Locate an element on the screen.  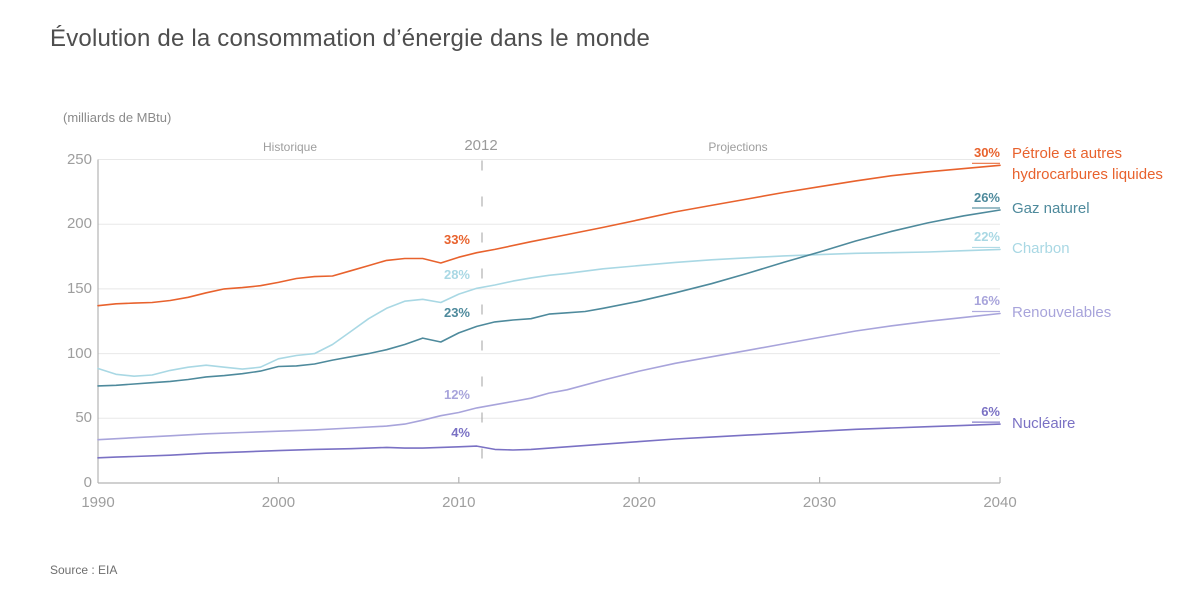
series-name-line: Gaz naturel is located at coordinates (1051, 209).